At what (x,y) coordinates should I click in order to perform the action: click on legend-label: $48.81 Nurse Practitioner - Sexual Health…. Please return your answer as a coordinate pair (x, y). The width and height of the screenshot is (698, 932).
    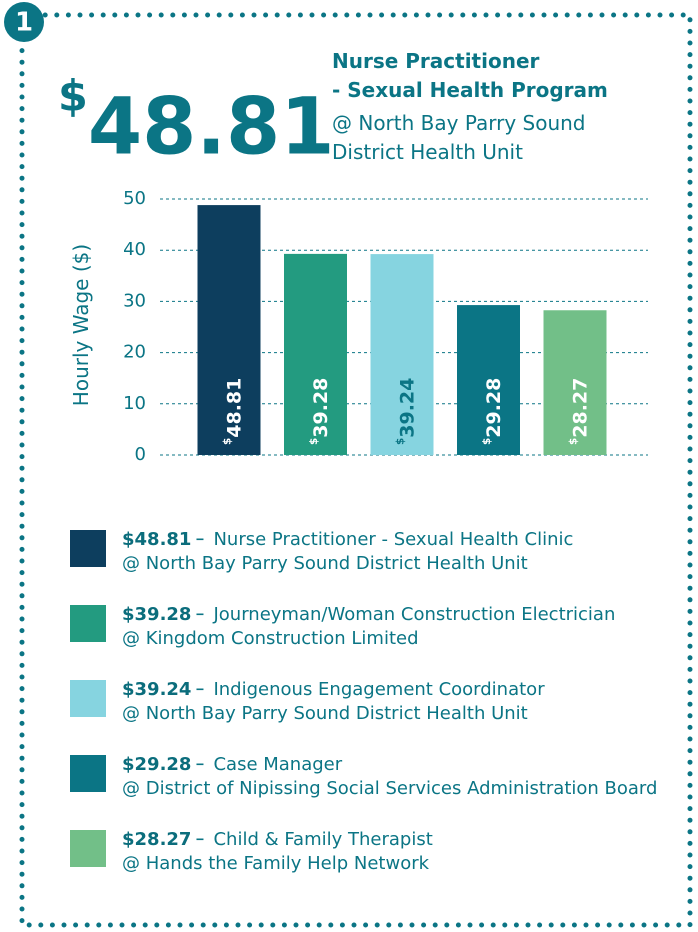
    Looking at the image, I should click on (347, 539).